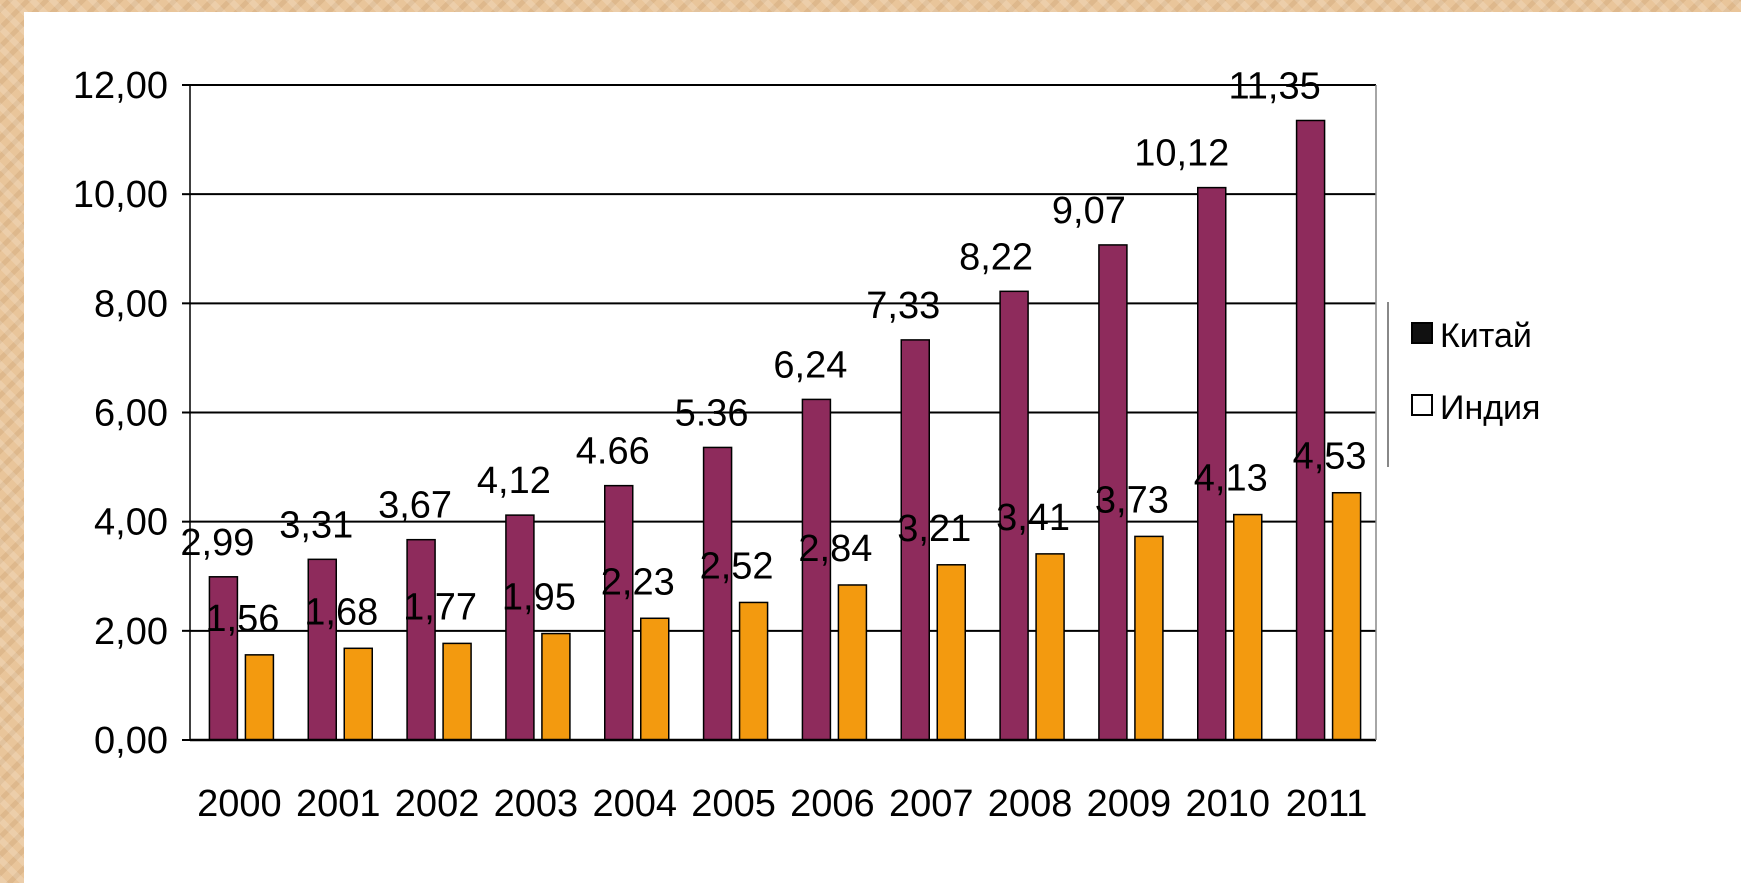  I want to click on data-label-china: 3,31, so click(316, 525).